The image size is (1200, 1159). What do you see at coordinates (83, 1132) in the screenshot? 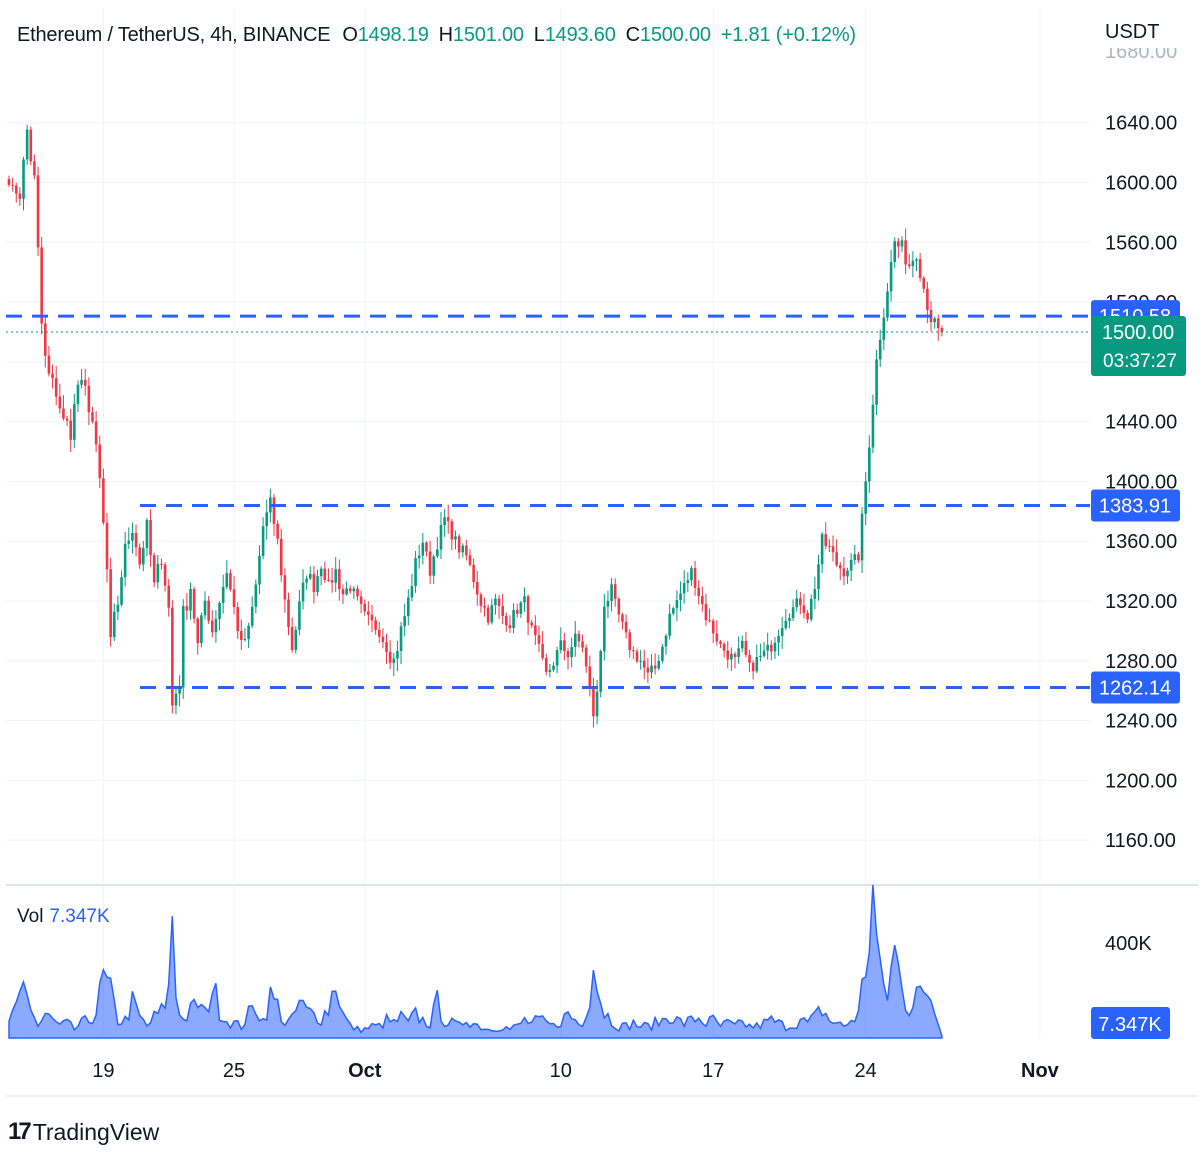
I see `tradingview-logo: 17 TradingView` at bounding box center [83, 1132].